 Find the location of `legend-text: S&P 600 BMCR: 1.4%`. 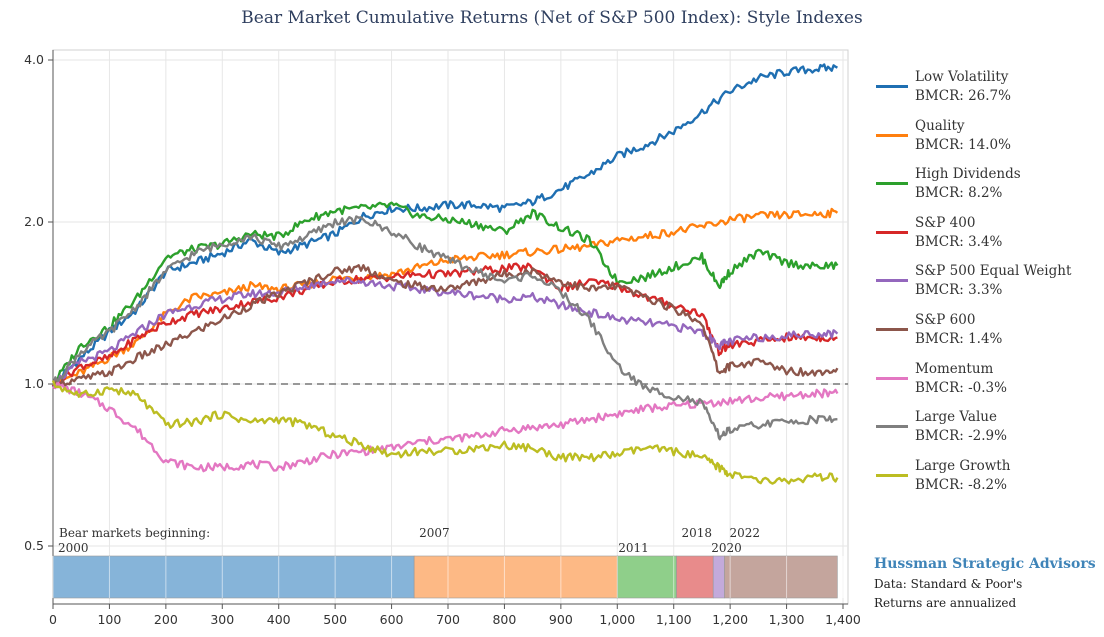

legend-text: S&P 600 BMCR: 1.4% is located at coordinates (958, 330).